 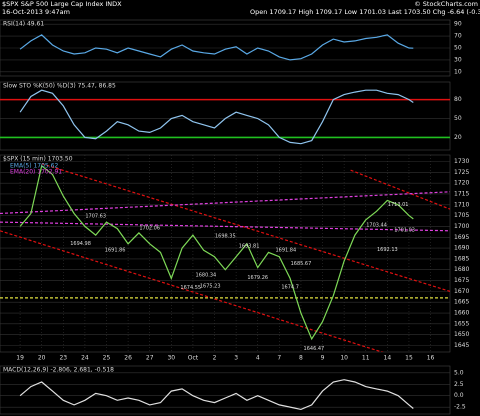 What do you see at coordinates (461, 345) in the screenshot?
I see `y-tick-label: 1645` at bounding box center [461, 345].